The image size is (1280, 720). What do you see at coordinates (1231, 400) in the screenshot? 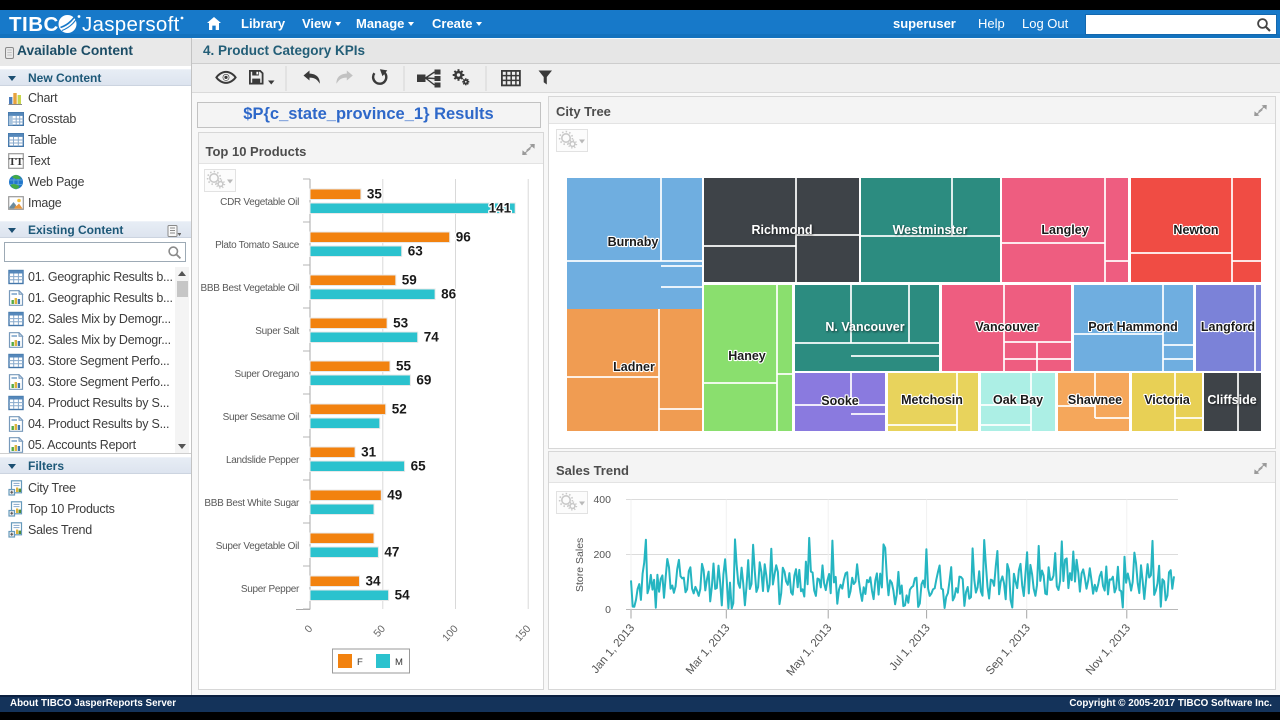
I see `svg-text: Cliffside` at bounding box center [1231, 400].